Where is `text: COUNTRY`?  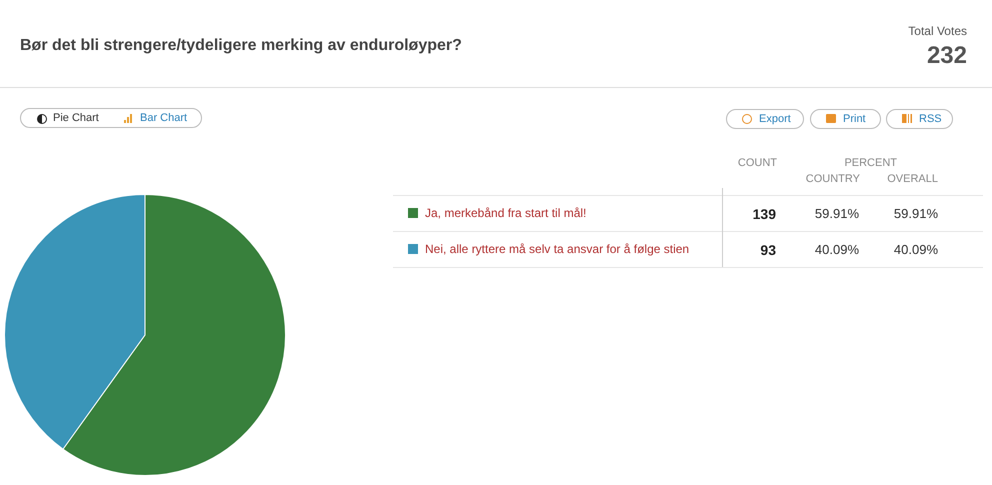 text: COUNTRY is located at coordinates (833, 179).